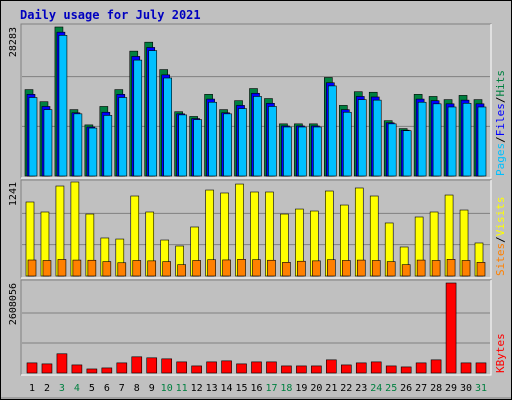 The width and height of the screenshot is (512, 400). What do you see at coordinates (227, 388) in the screenshot?
I see `x-tick-label: 14` at bounding box center [227, 388].